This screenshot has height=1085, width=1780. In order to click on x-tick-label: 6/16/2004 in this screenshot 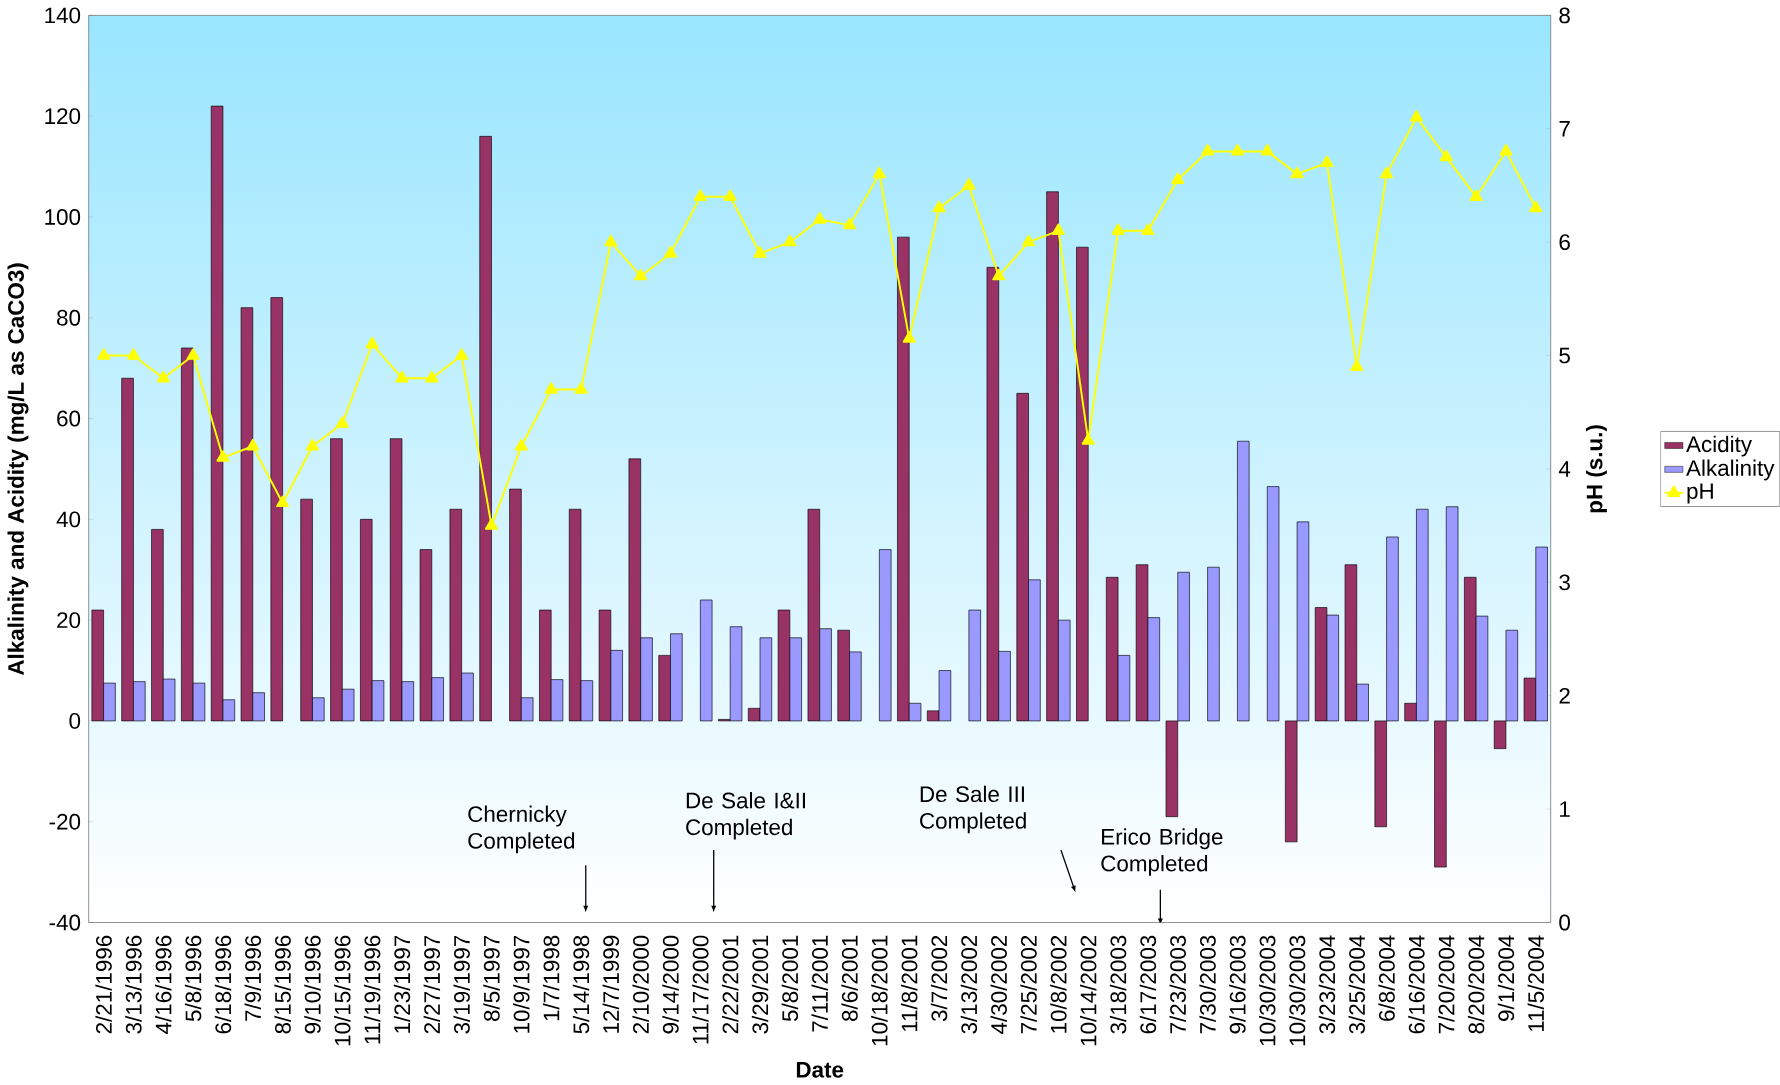, I will do `click(1416, 984)`.